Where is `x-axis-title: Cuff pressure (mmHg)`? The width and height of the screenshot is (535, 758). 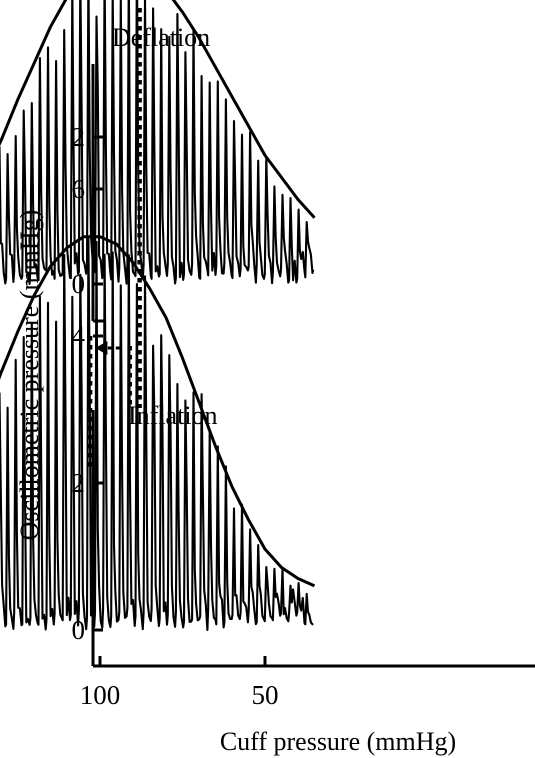 x-axis-title: Cuff pressure (mmHg) is located at coordinates (338, 741).